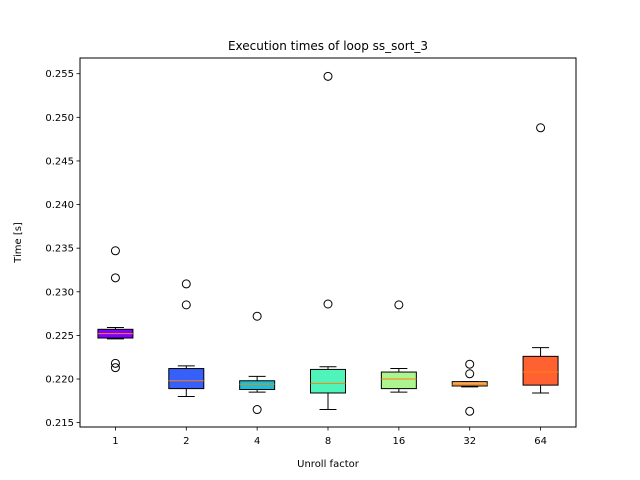  What do you see at coordinates (59, 74) in the screenshot?
I see `y-tick-label: 0.255` at bounding box center [59, 74].